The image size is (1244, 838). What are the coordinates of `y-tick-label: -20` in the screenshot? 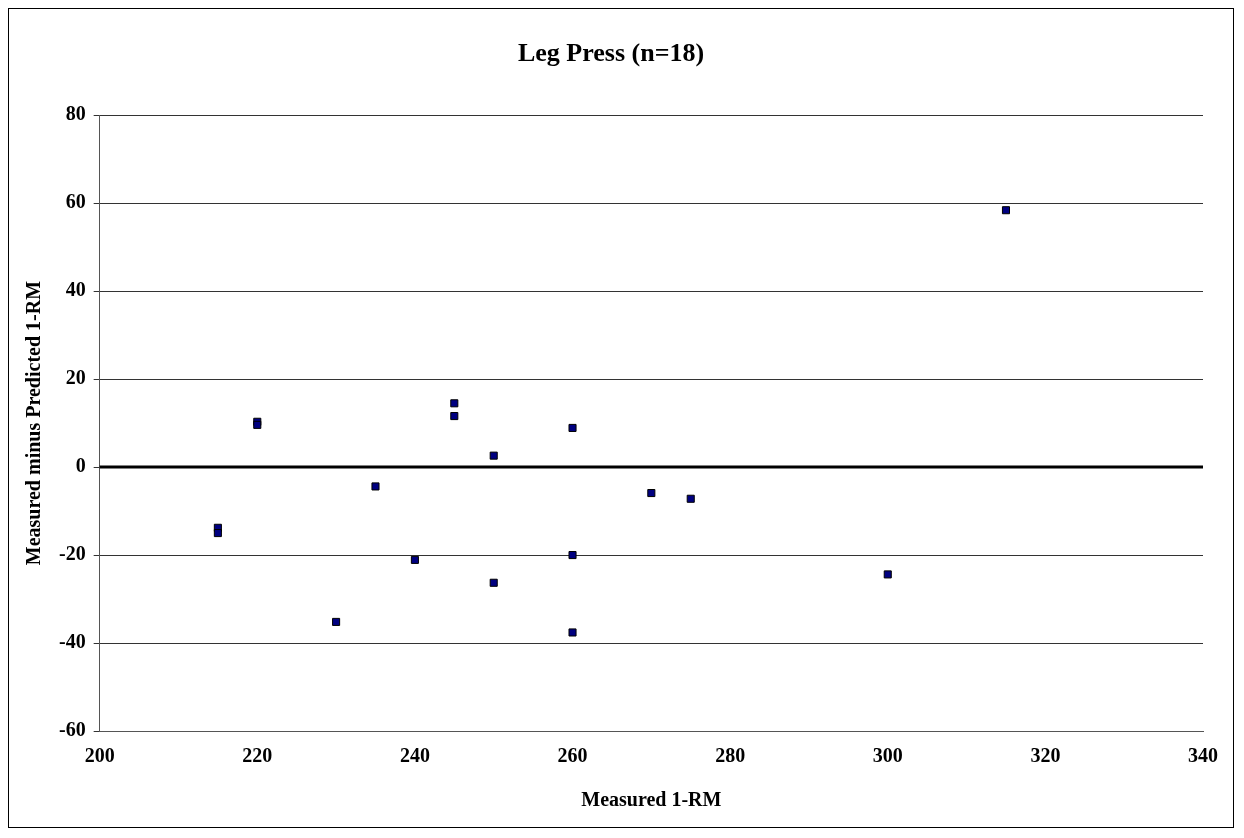 It's located at (72, 553).